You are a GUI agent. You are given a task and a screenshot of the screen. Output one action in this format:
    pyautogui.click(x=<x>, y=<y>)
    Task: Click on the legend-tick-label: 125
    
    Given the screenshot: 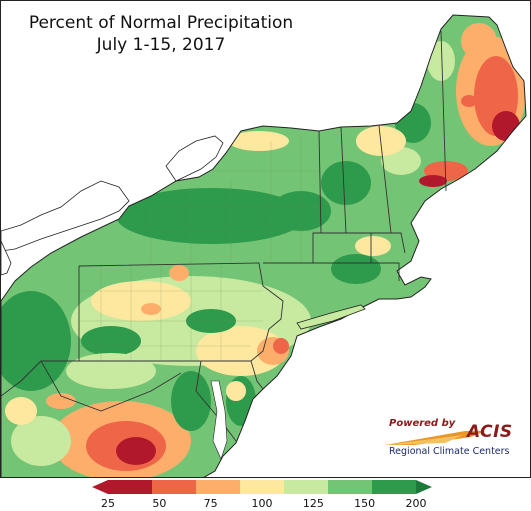 What is the action you would take?
    pyautogui.click(x=313, y=503)
    